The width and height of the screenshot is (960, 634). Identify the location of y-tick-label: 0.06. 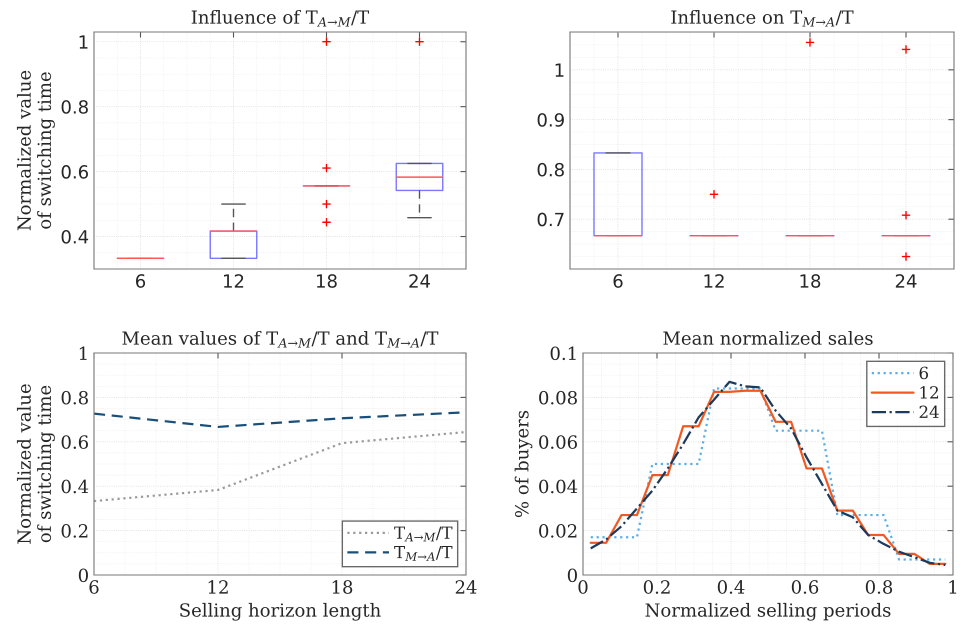
(558, 442).